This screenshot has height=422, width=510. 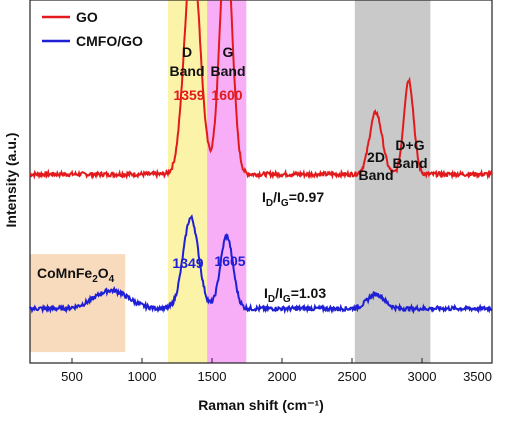 What do you see at coordinates (477, 376) in the screenshot?
I see `x-tick-label: 3500` at bounding box center [477, 376].